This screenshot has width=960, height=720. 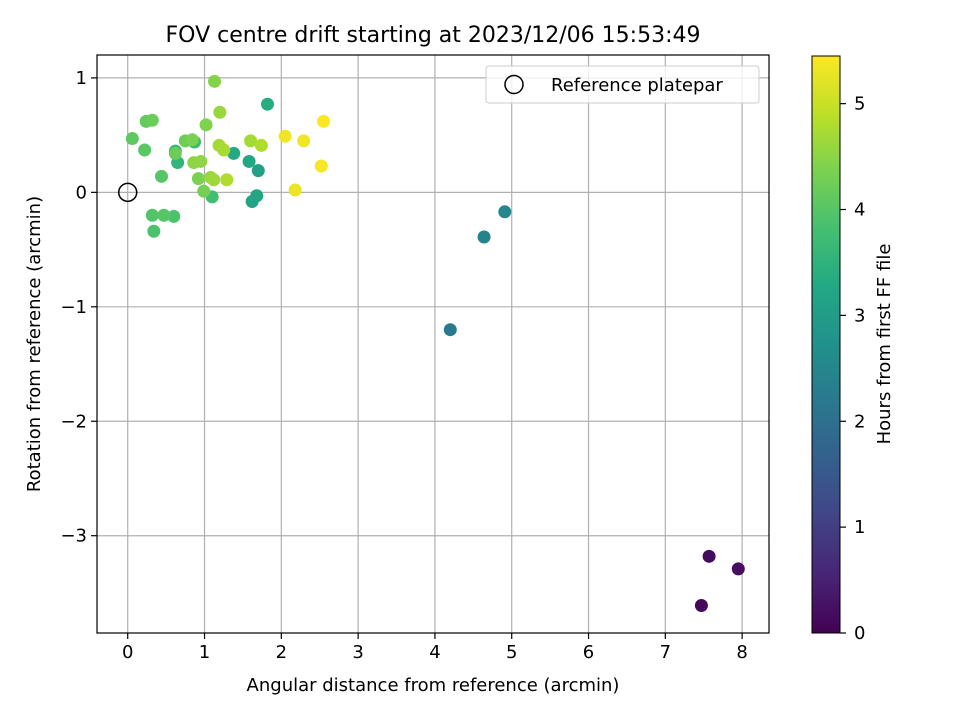 I want to click on y-tick-label: 0, so click(x=81, y=192).